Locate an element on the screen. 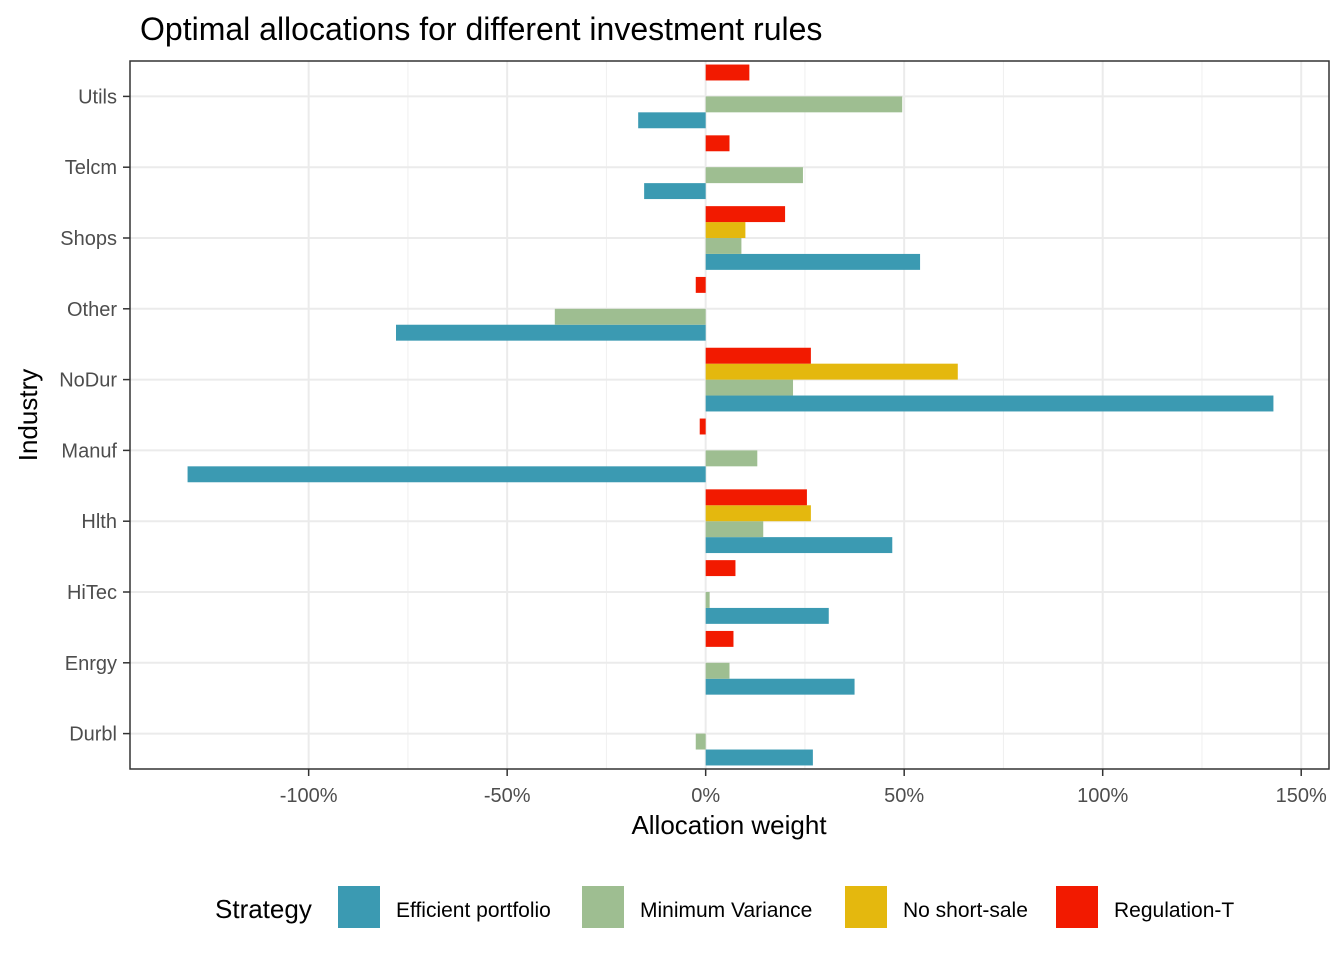 This screenshot has height=960, width=1344. bar-shops-efficient-portfolio is located at coordinates (813, 261).